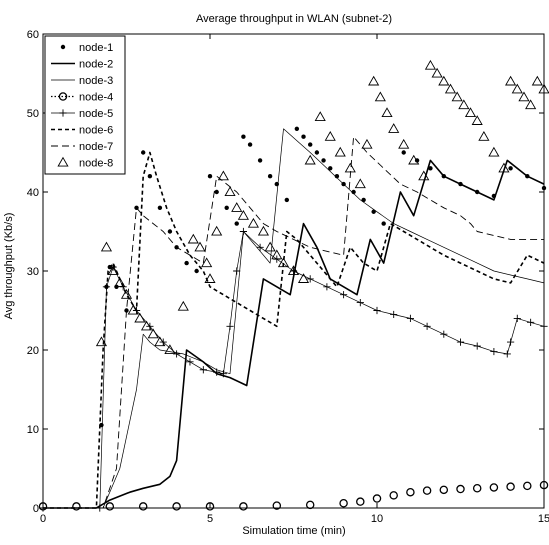  I want to click on legend-box, so click(85, 105).